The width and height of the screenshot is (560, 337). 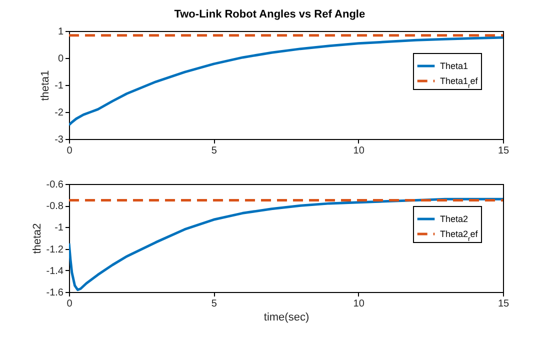 What do you see at coordinates (55, 206) in the screenshot?
I see `y-tick-label: -0.8` at bounding box center [55, 206].